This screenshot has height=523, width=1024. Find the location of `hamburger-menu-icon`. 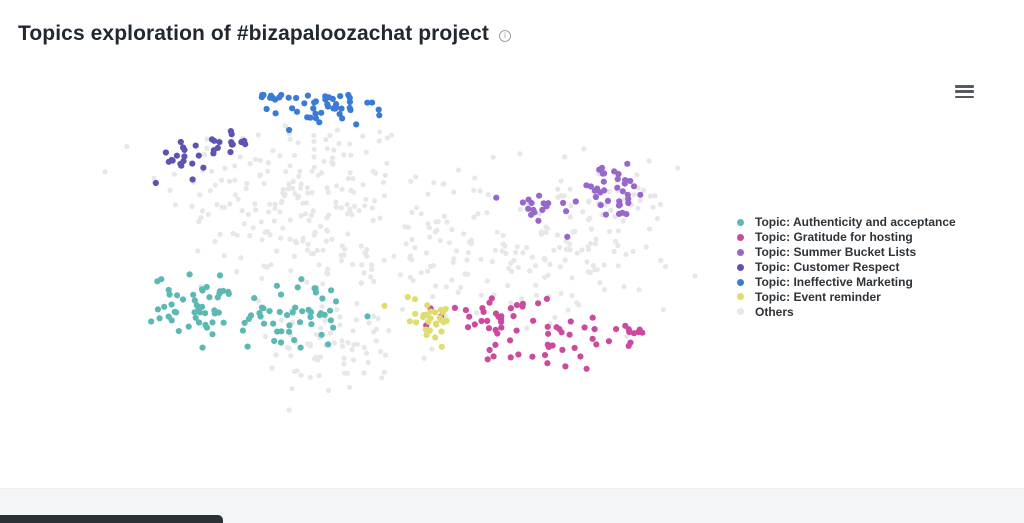

hamburger-menu-icon is located at coordinates (964, 92).